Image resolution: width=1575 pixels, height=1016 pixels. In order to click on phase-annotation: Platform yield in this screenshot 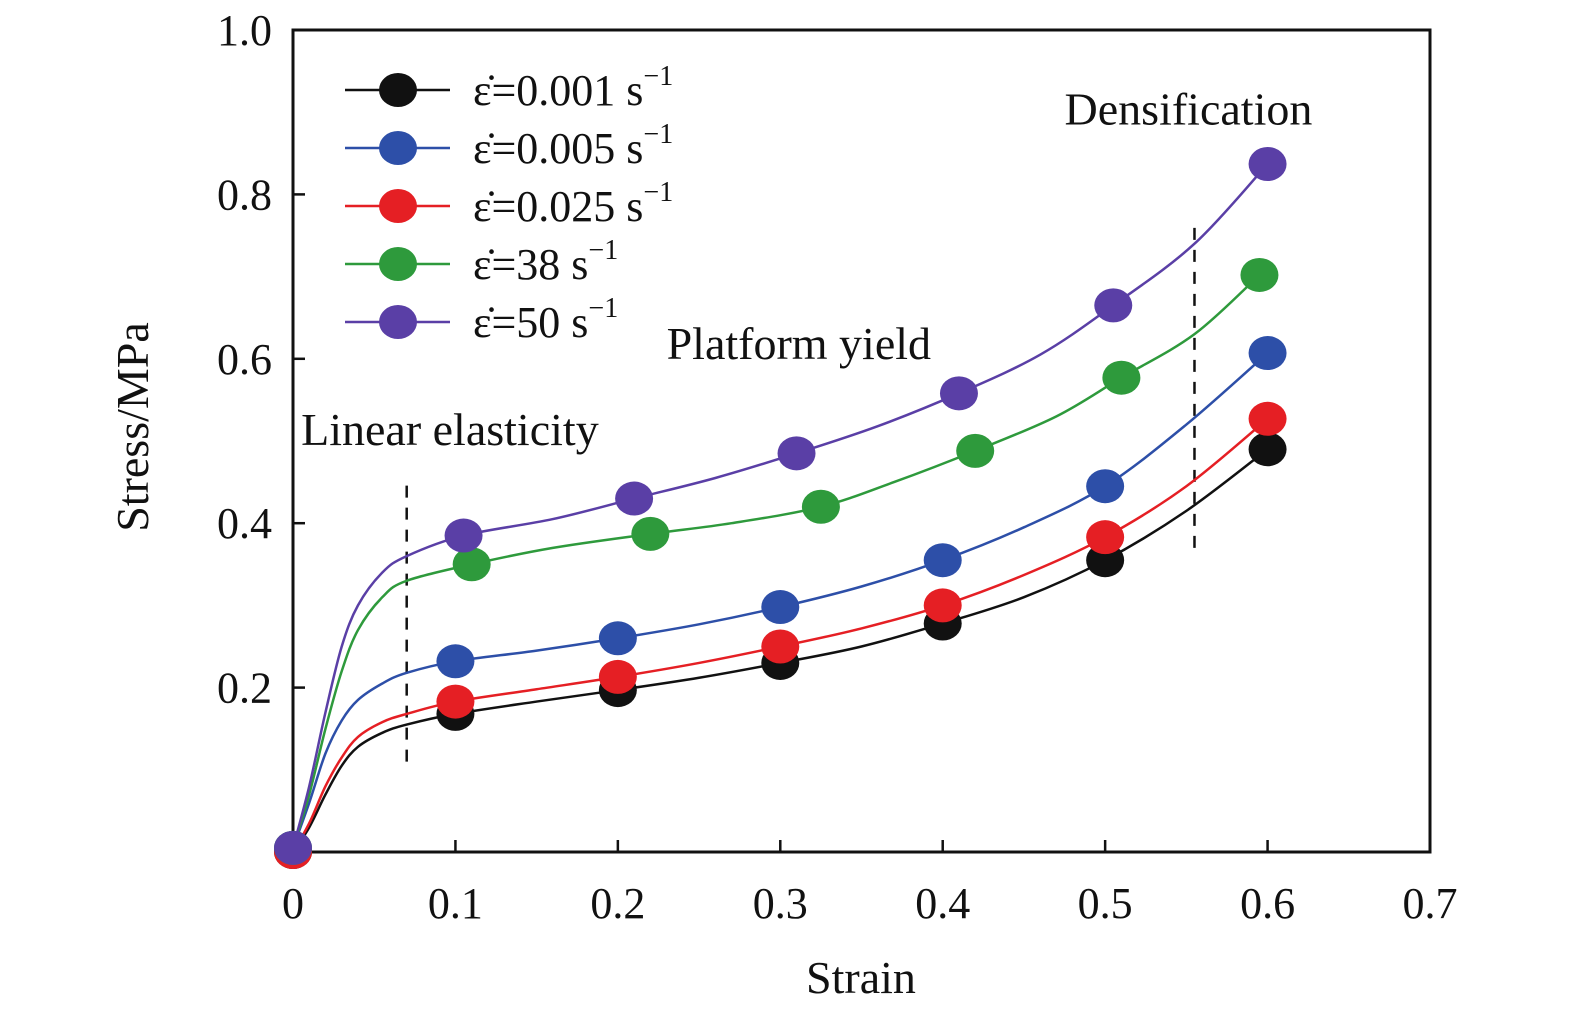, I will do `click(799, 343)`.